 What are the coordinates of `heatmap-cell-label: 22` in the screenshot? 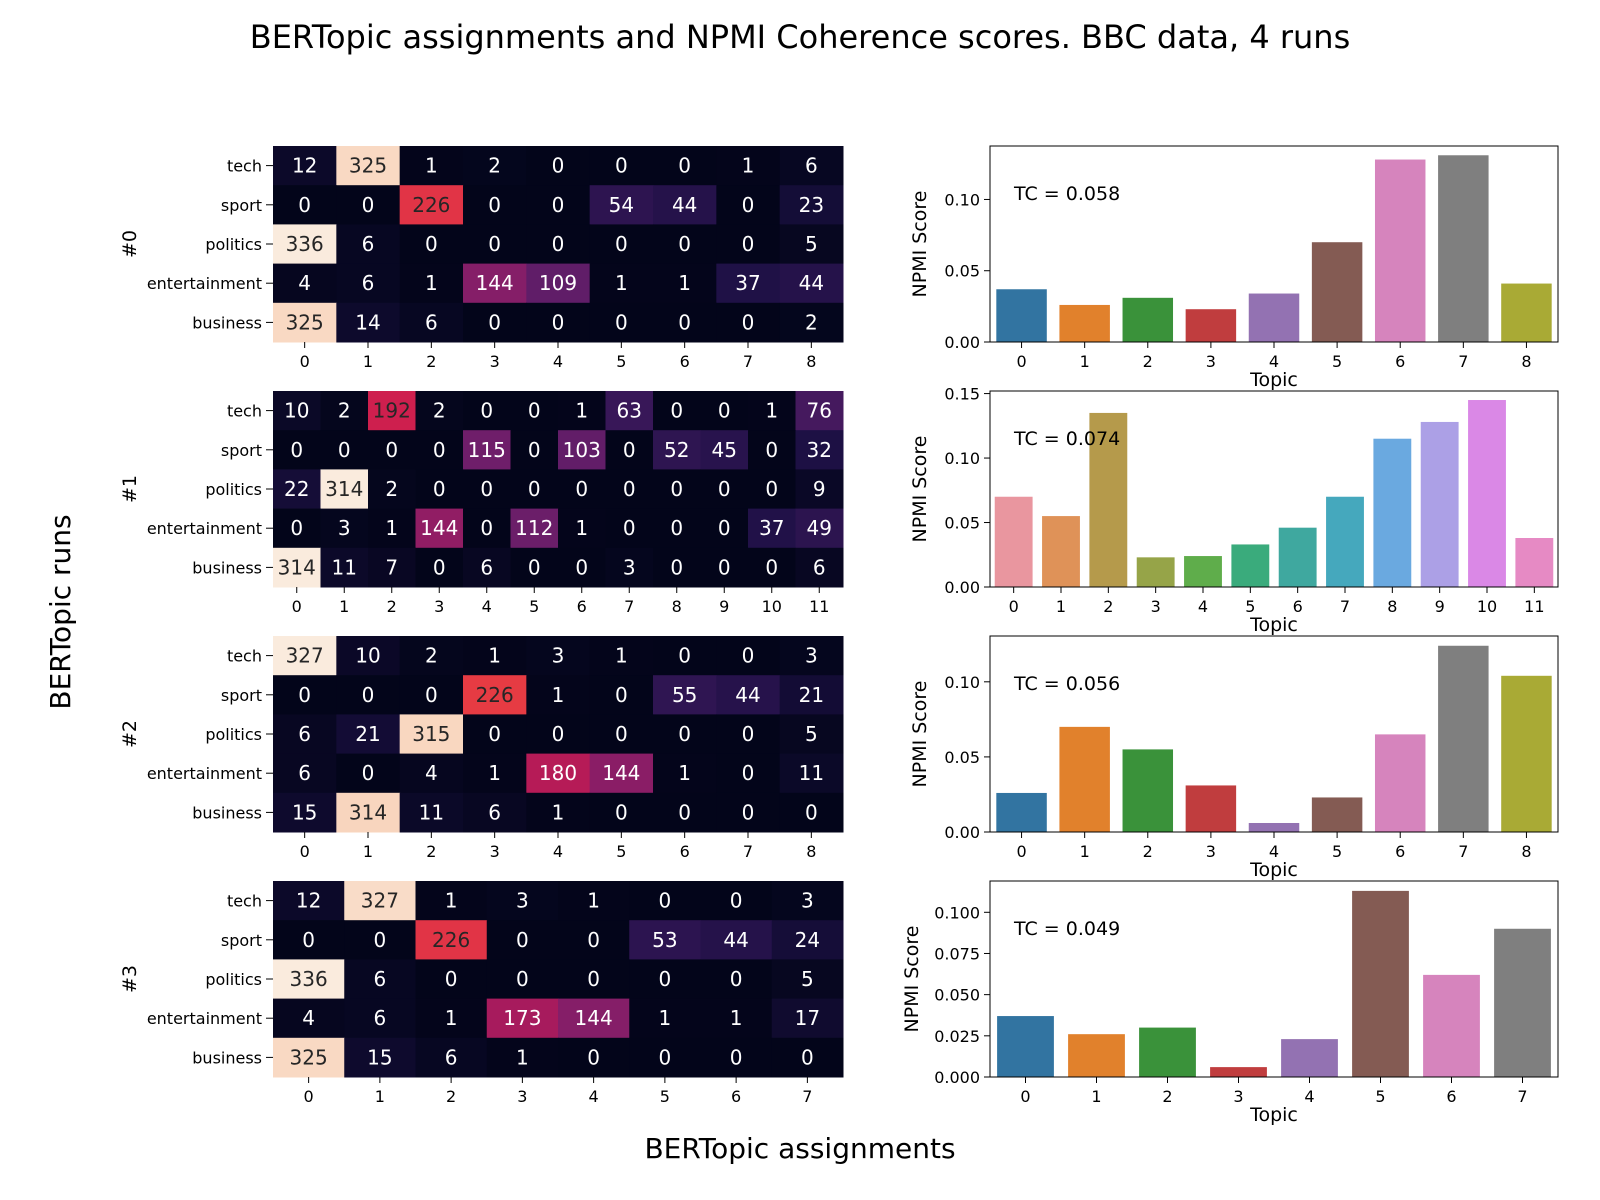 It's located at (296, 489).